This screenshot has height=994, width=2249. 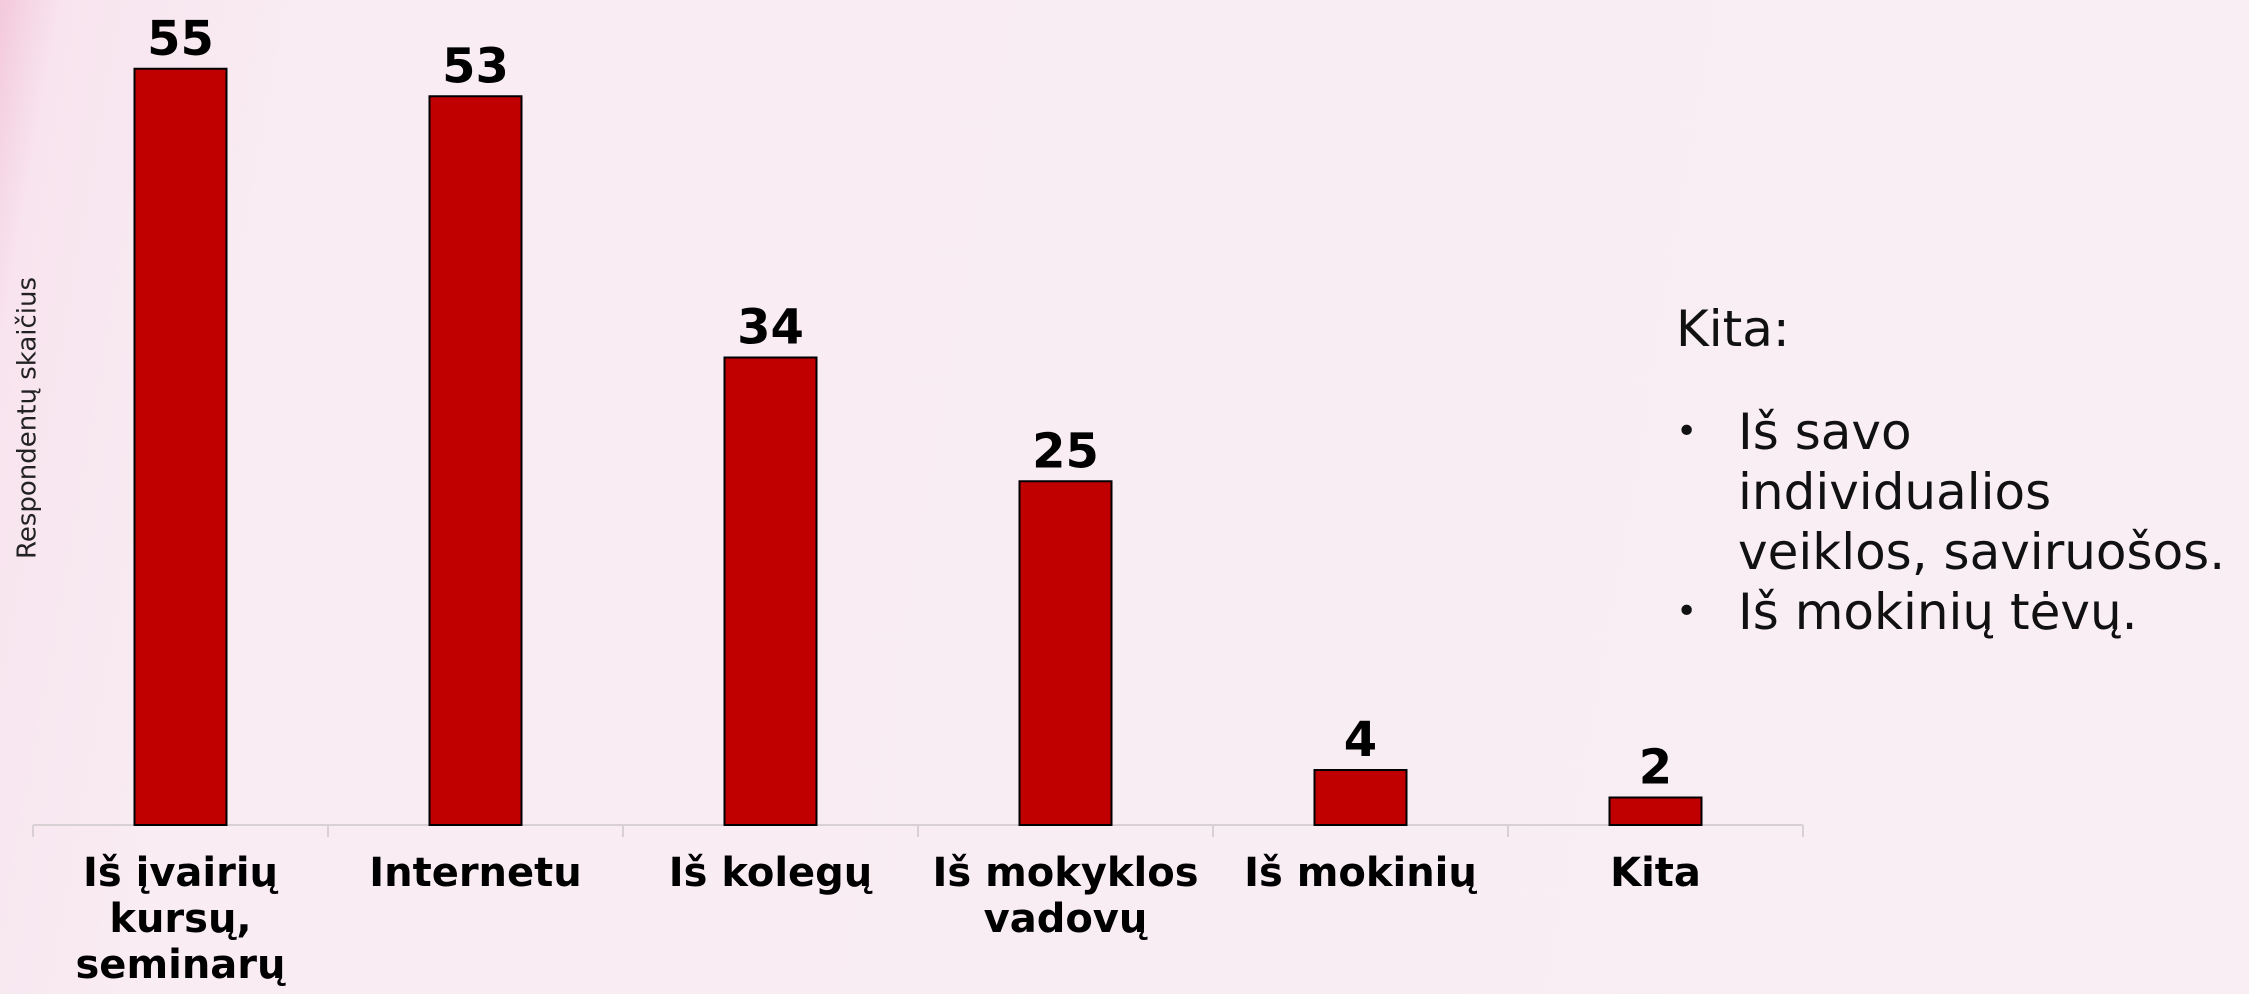 I want to click on value-label: 55, so click(x=180, y=39).